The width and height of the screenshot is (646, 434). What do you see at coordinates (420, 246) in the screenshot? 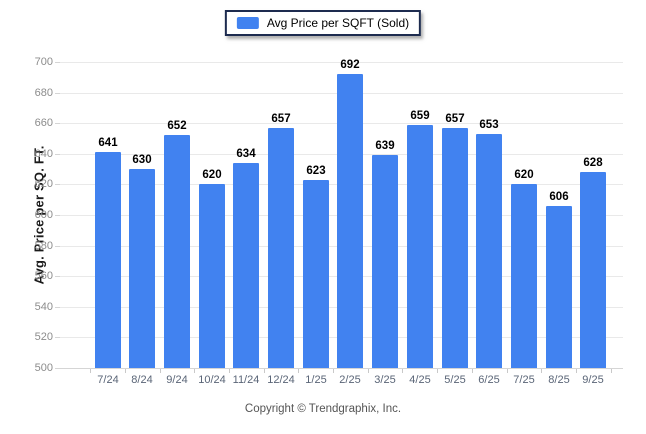
I see `bar-4/25` at bounding box center [420, 246].